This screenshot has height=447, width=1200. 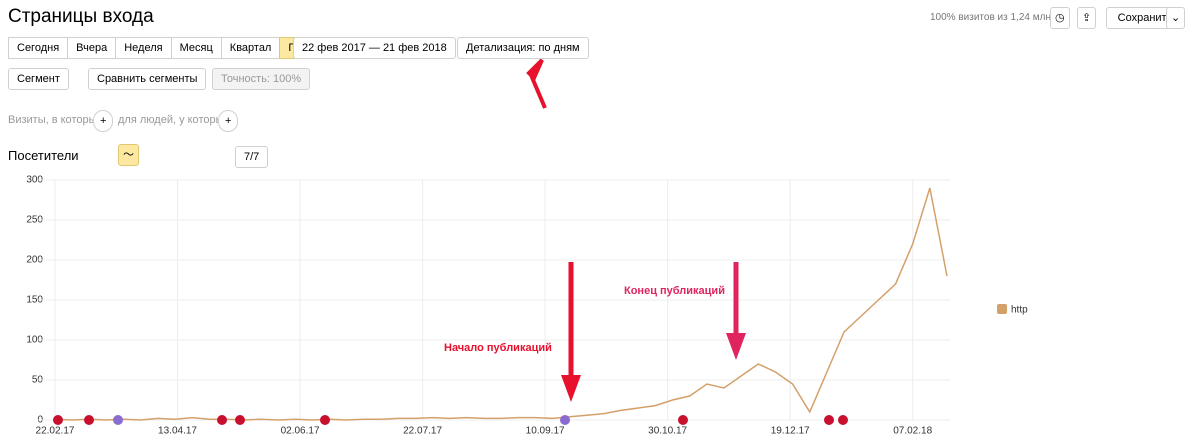 What do you see at coordinates (147, 79) in the screenshot?
I see `compare-button: Сравнить сегменты` at bounding box center [147, 79].